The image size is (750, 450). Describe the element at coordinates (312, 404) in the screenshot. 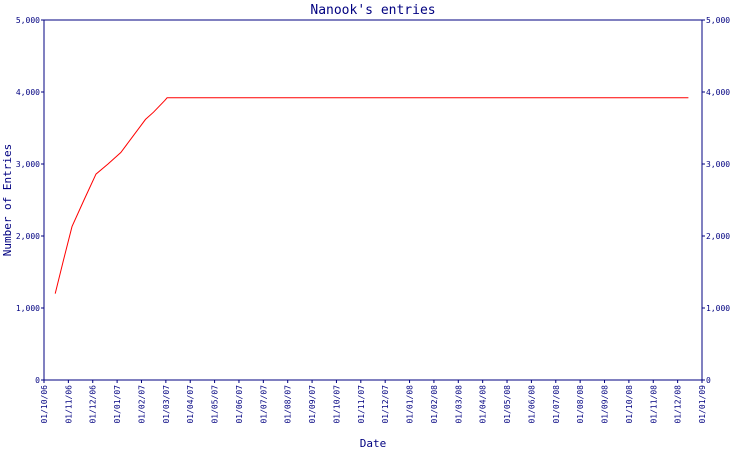

I see `x-tick-label: 01/09/07` at that location.